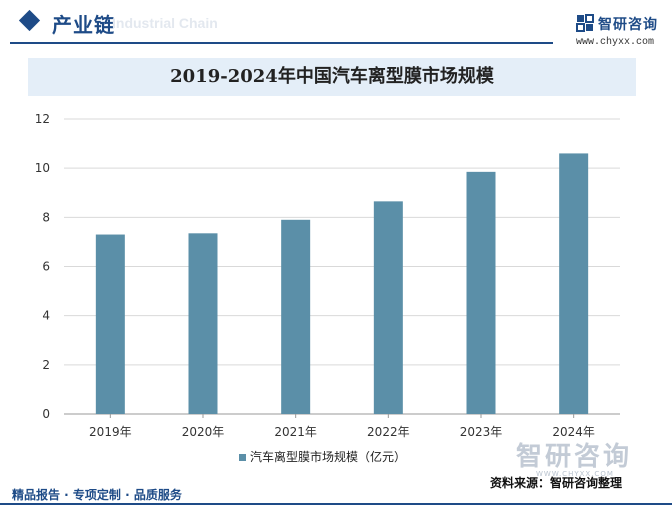 This screenshot has height=505, width=672. I want to click on chart-title: 2019-2024年中国汽车离型膜市场规模, so click(332, 76).